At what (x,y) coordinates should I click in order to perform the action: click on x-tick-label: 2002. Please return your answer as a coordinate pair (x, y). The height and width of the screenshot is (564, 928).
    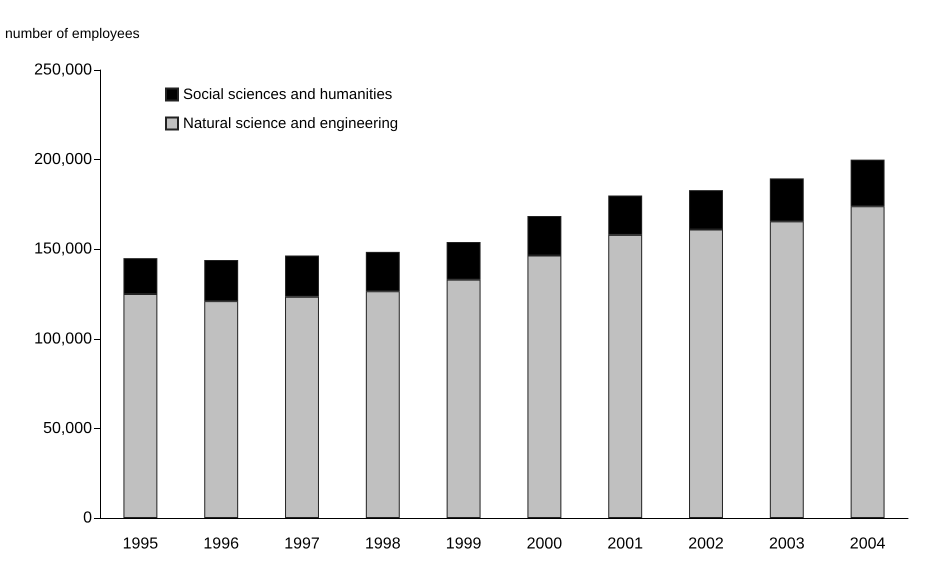
    Looking at the image, I should click on (706, 544).